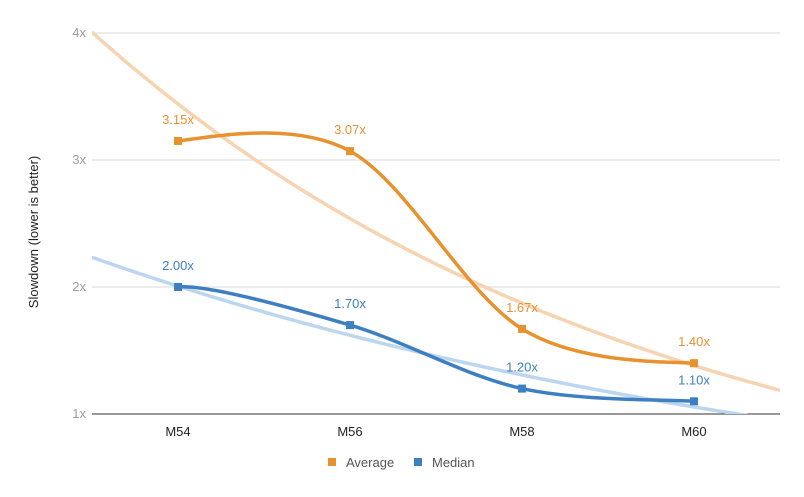 The image size is (804, 497). Describe the element at coordinates (418, 462) in the screenshot. I see `legend-swatch-median` at that location.